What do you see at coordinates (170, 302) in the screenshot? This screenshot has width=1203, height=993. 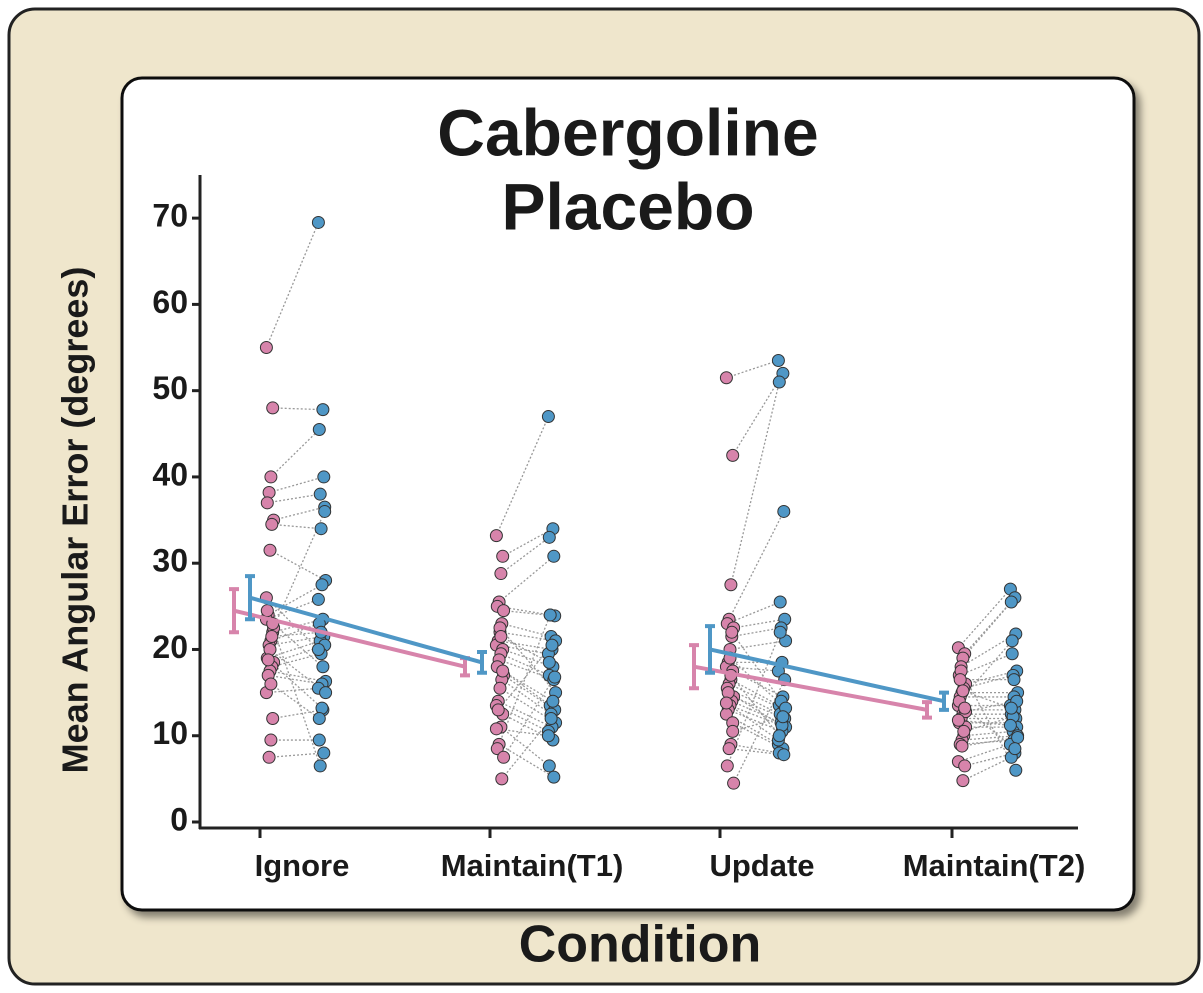 I see `y-tick-label: 60` at bounding box center [170, 302].